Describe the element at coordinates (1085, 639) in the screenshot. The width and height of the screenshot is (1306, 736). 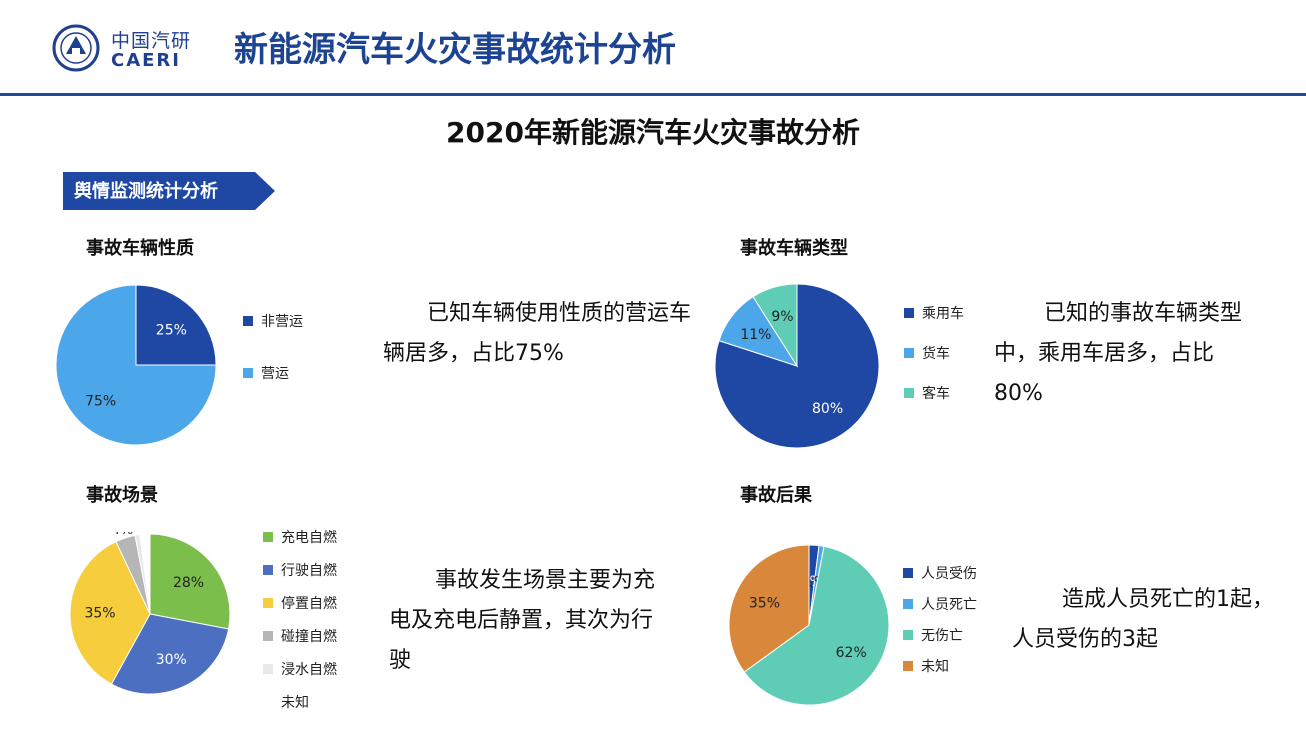
I see `description-consequence-line2: 人员受伤的3起` at that location.